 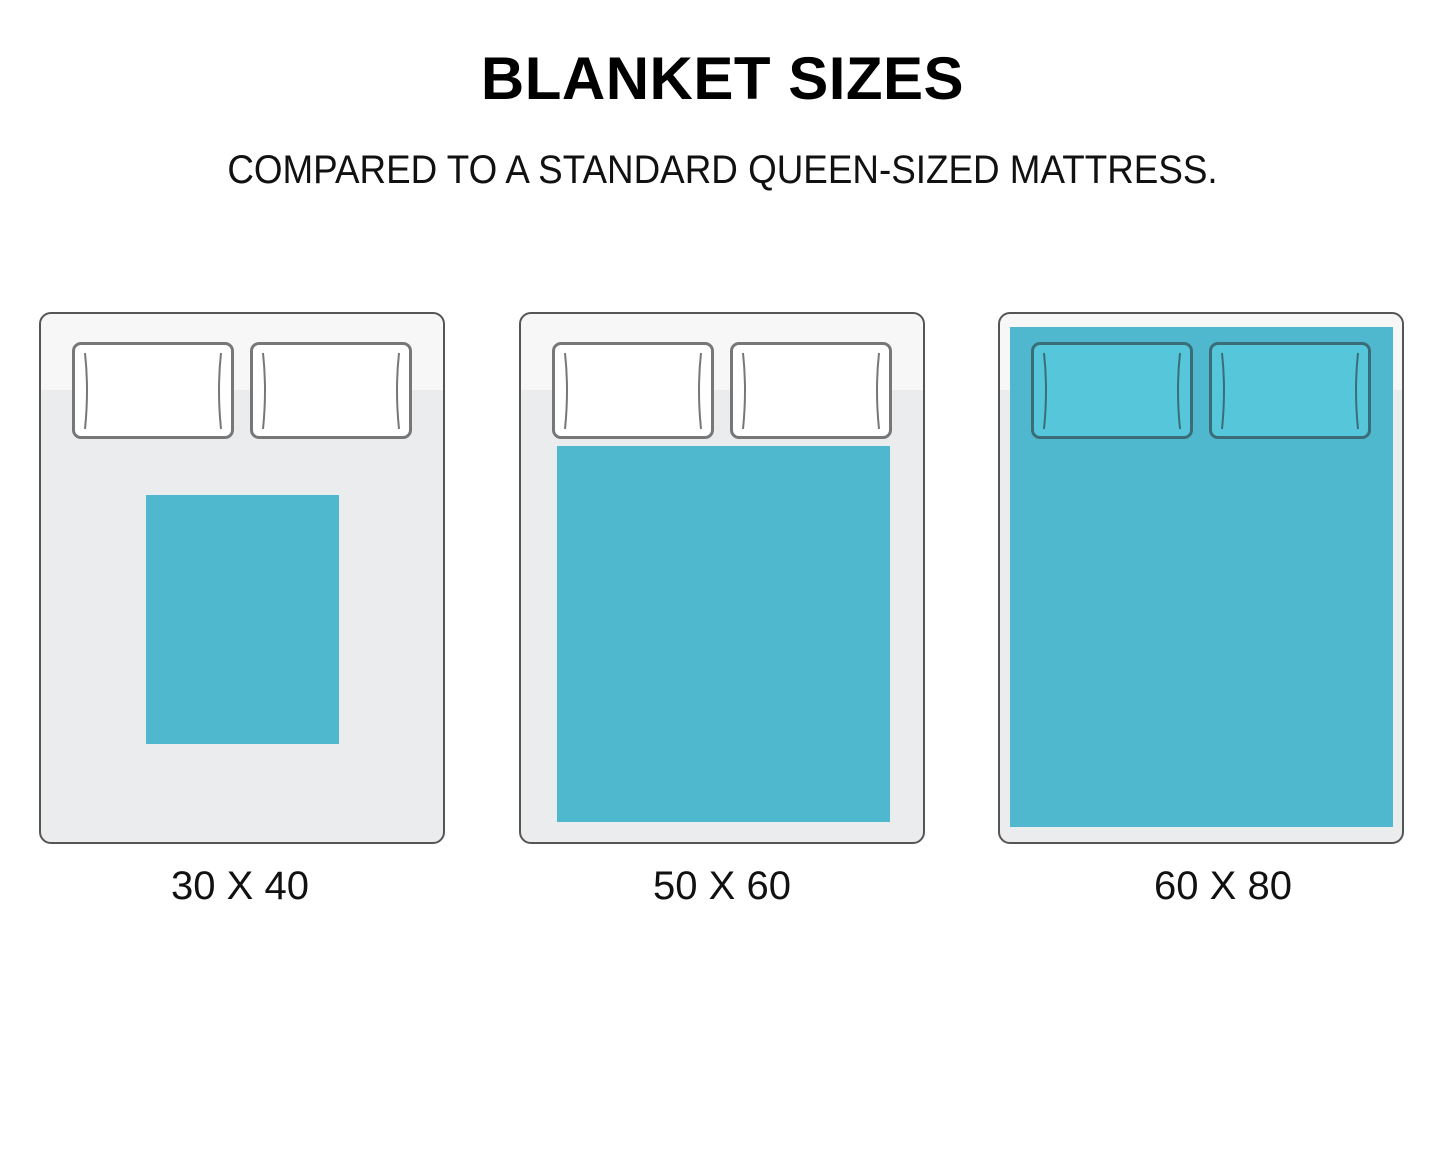 I want to click on size-label: 50 X 60, so click(x=722, y=886).